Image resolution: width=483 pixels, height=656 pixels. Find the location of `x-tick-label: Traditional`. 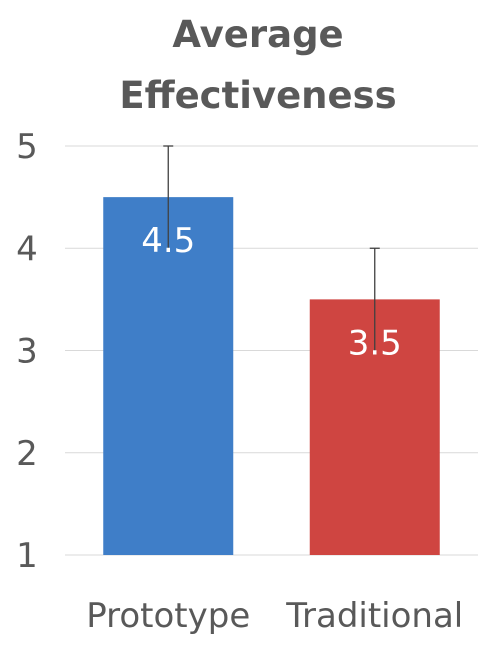

x-tick-label: Traditional is located at coordinates (374, 616).